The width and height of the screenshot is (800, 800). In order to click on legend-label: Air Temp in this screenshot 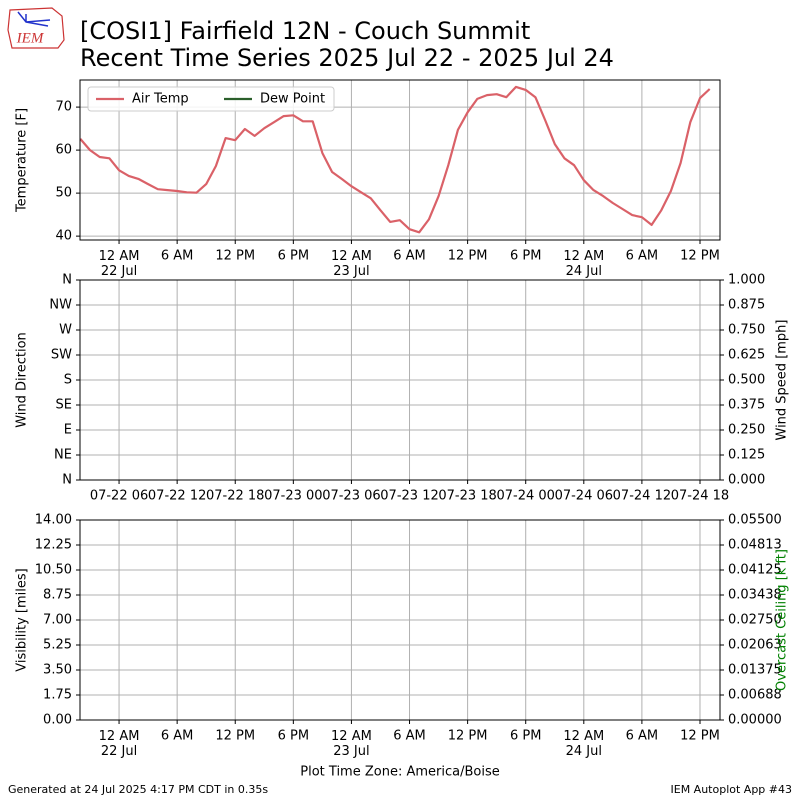, I will do `click(160, 99)`.